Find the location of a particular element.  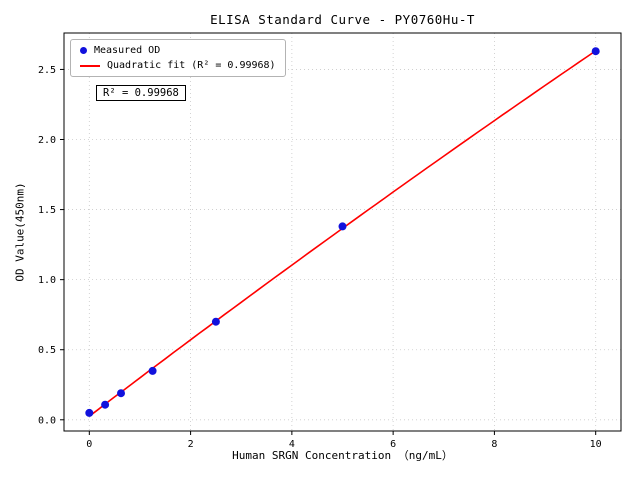

chart-title: ELISA Standard Curve - PY0760Hu-T is located at coordinates (342, 19).